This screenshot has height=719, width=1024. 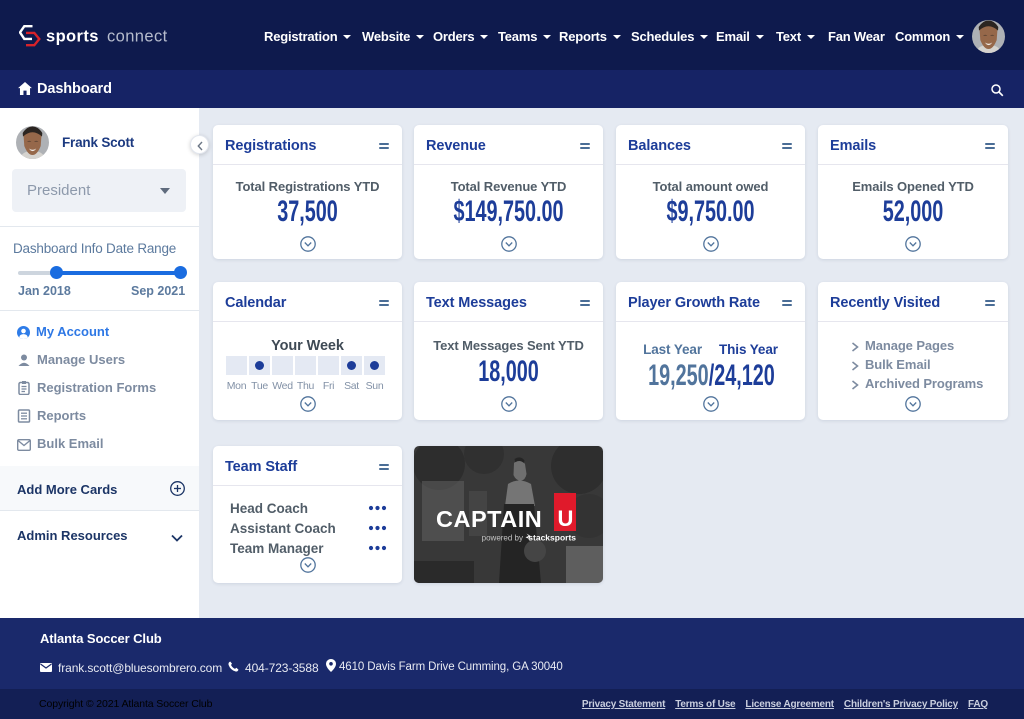 I want to click on svg-text: sports, so click(x=72, y=37).